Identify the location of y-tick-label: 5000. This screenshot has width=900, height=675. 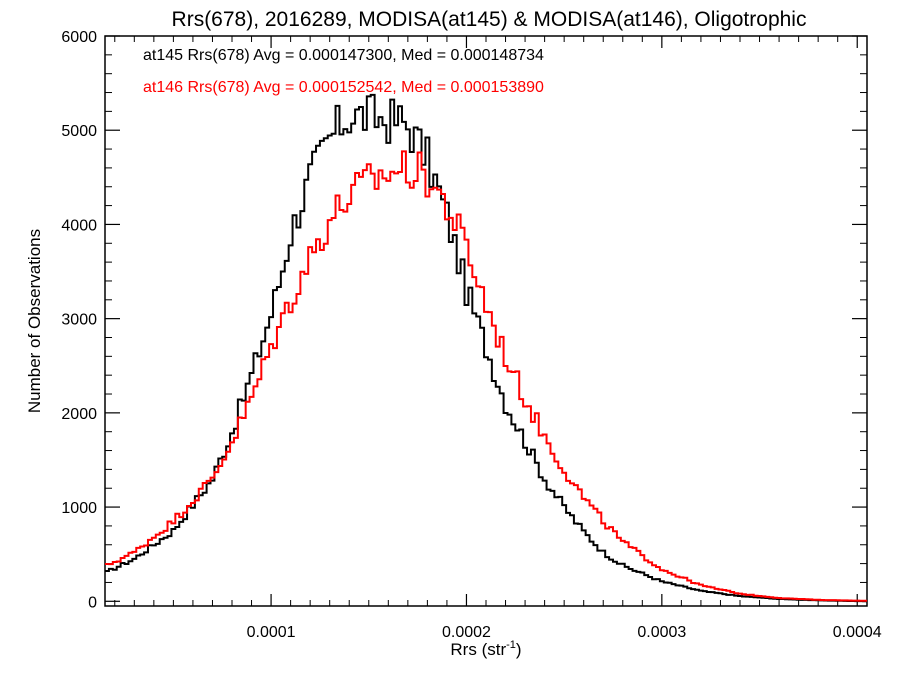
(79, 131).